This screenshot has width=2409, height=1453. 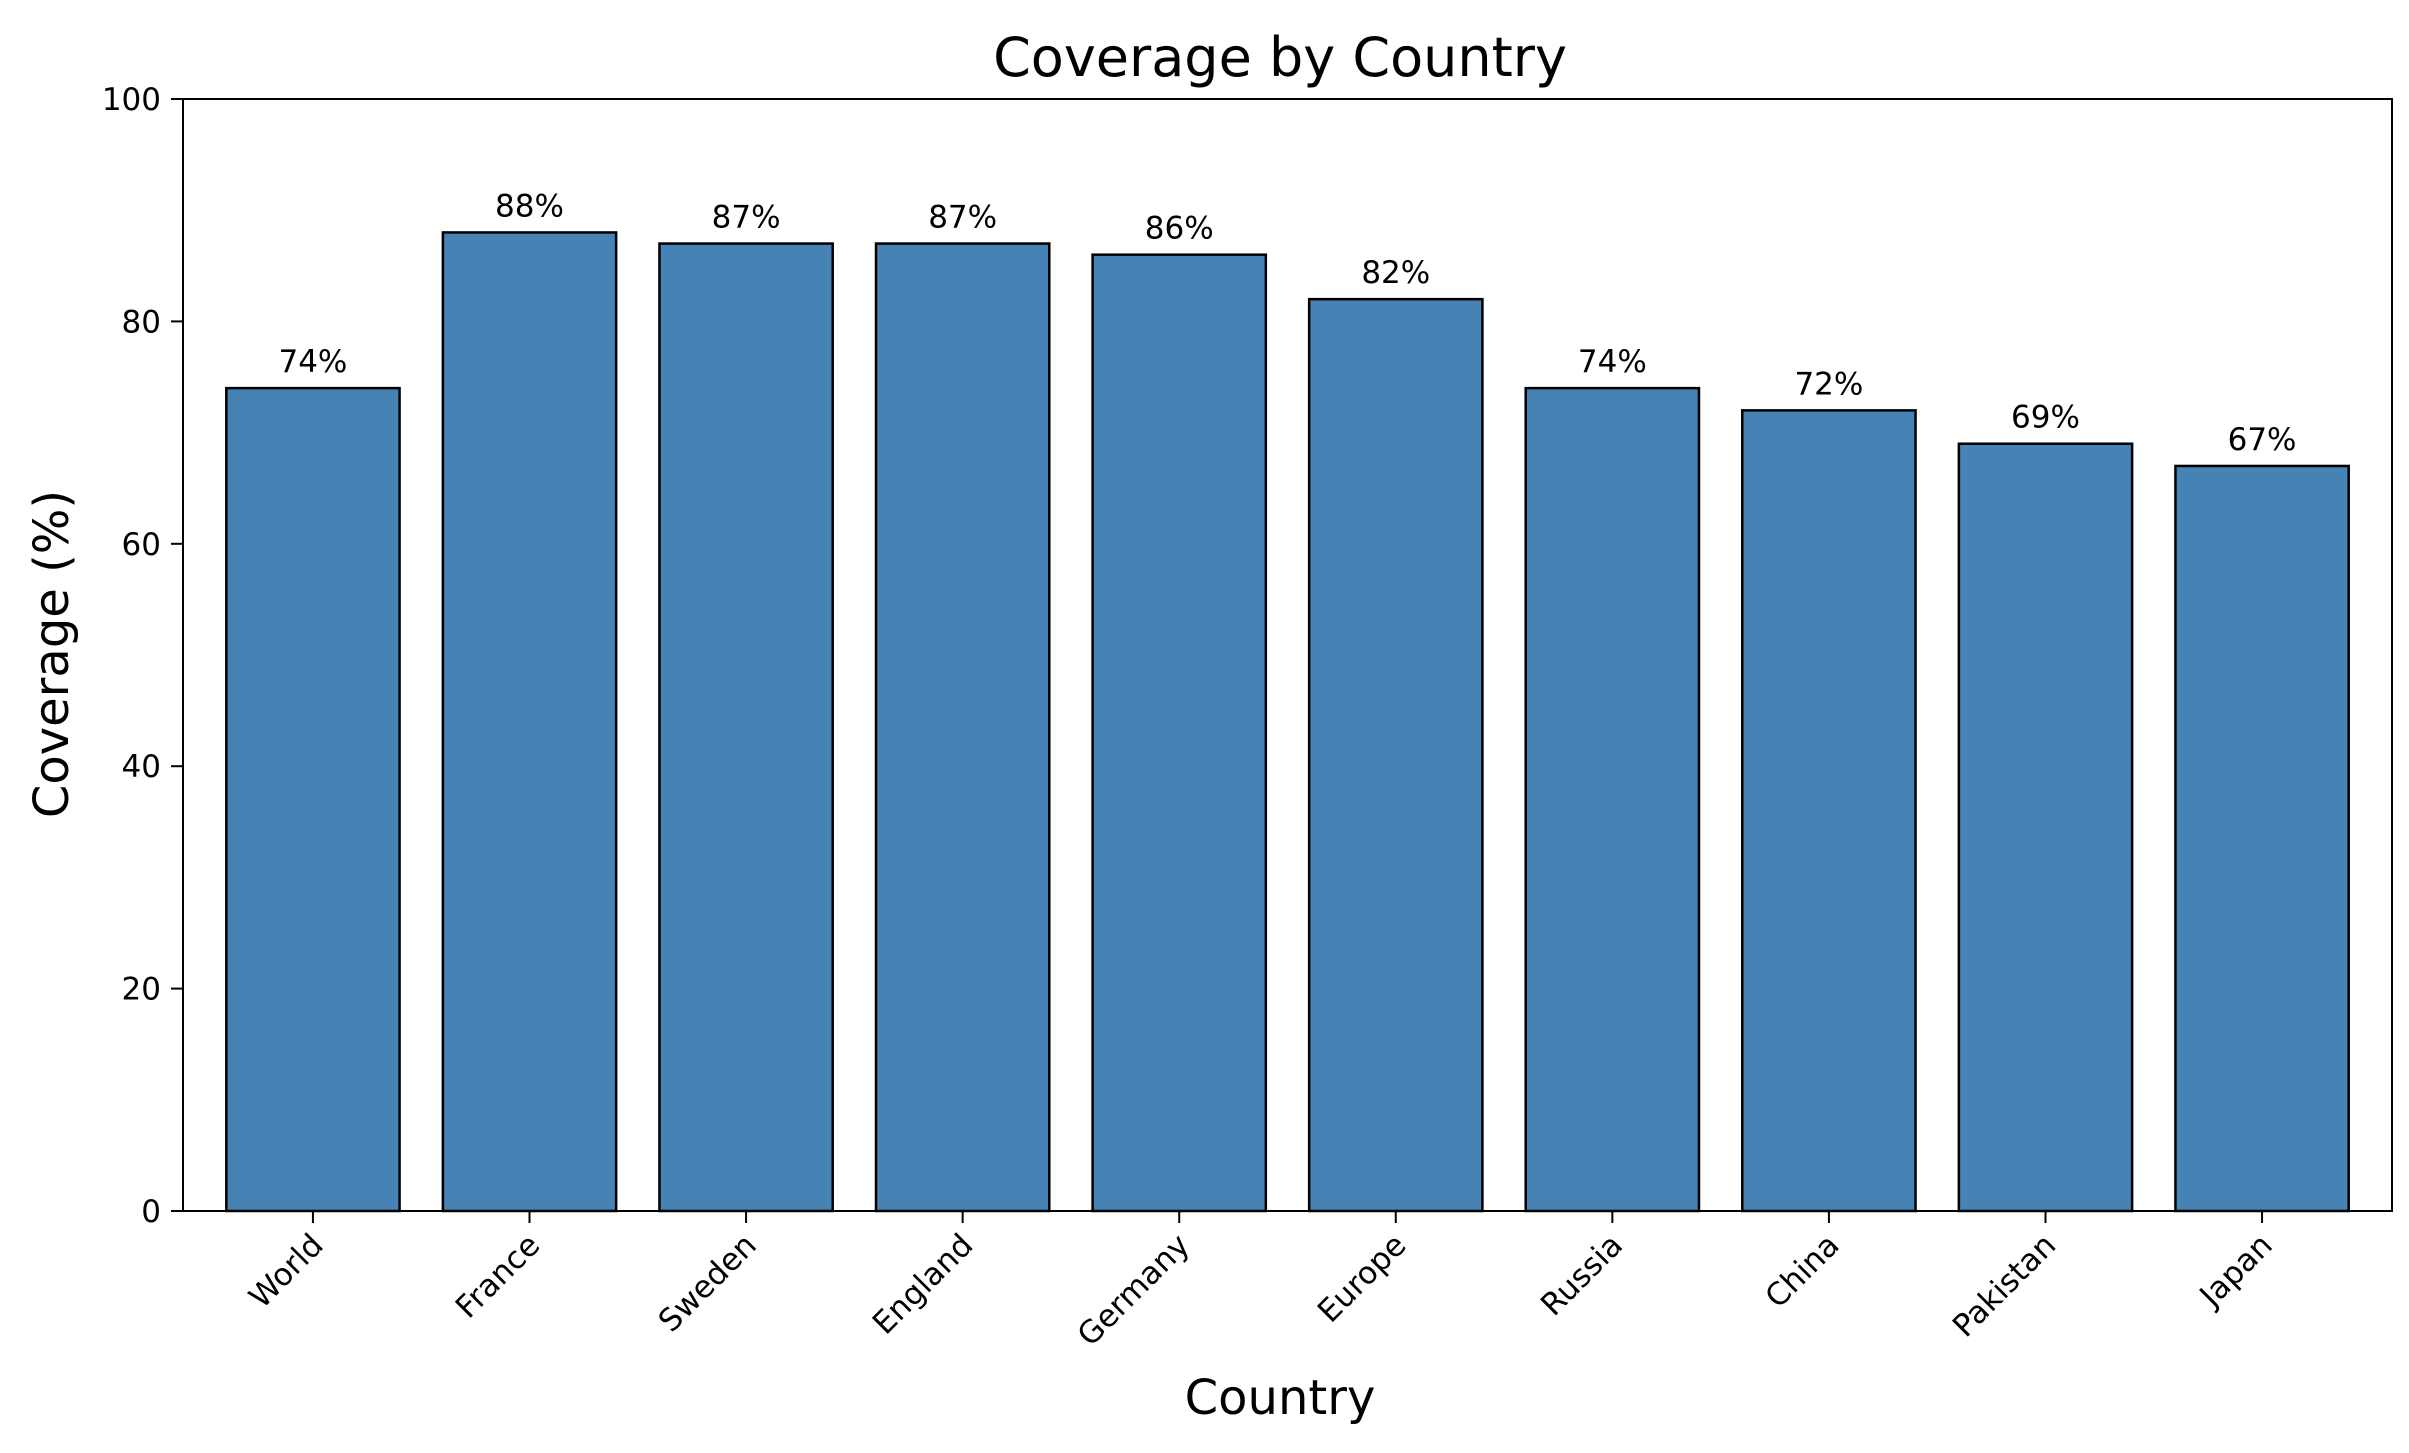 I want to click on x-tick-label-germany: Germany, so click(x=1134, y=1290).